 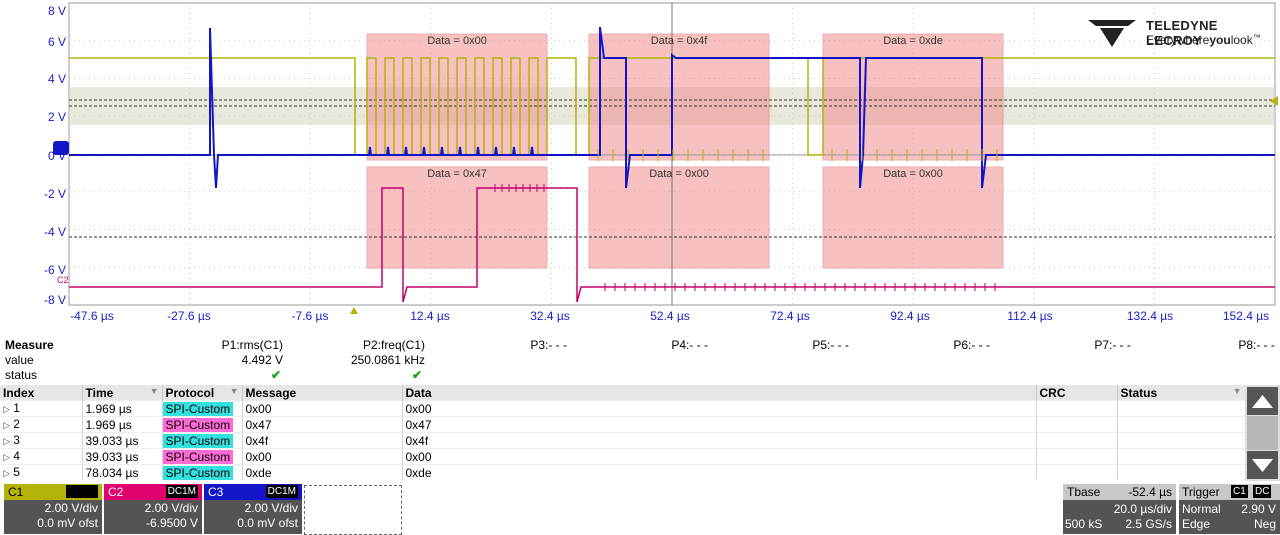 I want to click on measure-param: P7:- - -, so click(x=1112, y=345).